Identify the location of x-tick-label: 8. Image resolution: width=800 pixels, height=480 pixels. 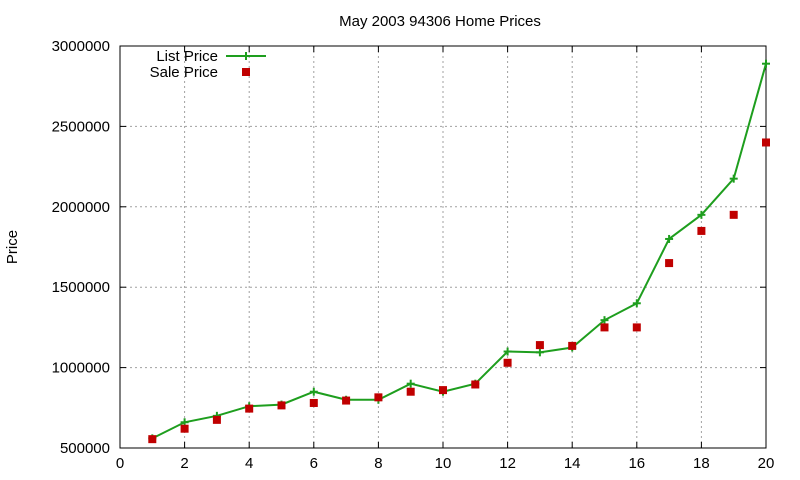
(378, 463).